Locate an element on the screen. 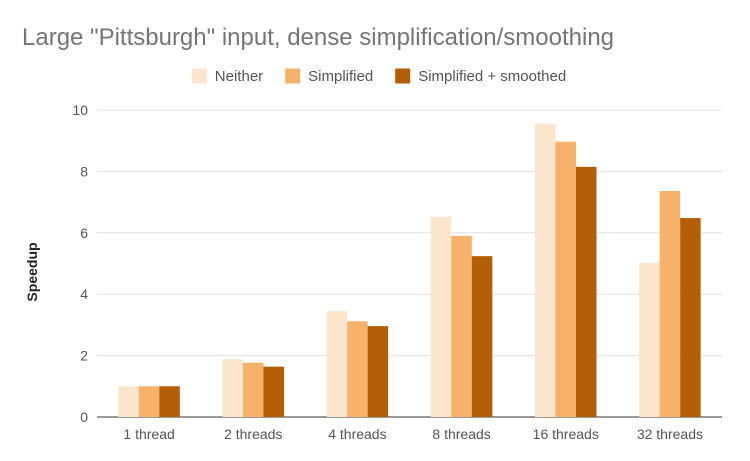 This screenshot has width=750, height=461. bar-simplified-smoothed-8-threads is located at coordinates (482, 336).